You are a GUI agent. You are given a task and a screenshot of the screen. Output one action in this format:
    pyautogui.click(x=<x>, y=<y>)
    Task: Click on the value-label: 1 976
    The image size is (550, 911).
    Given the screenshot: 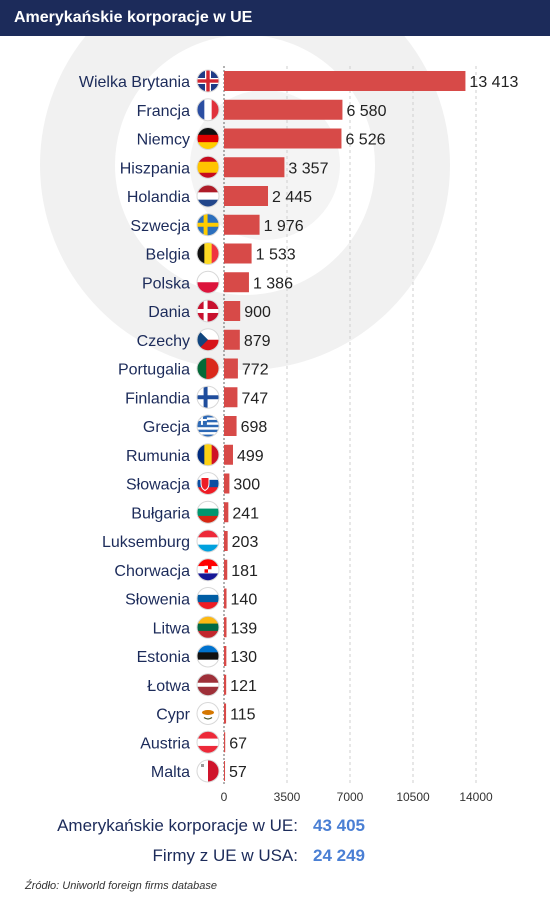 What is the action you would take?
    pyautogui.click(x=284, y=226)
    